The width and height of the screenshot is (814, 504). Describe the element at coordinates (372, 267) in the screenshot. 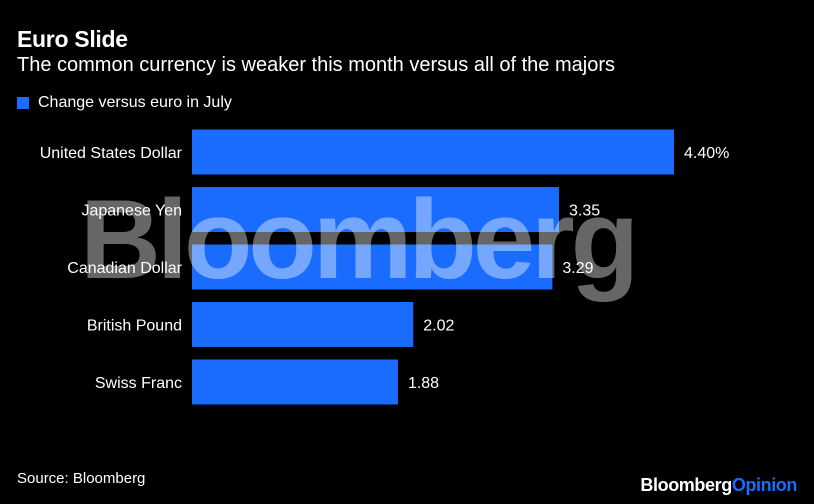

I see `bar-canadian-dollar` at that location.